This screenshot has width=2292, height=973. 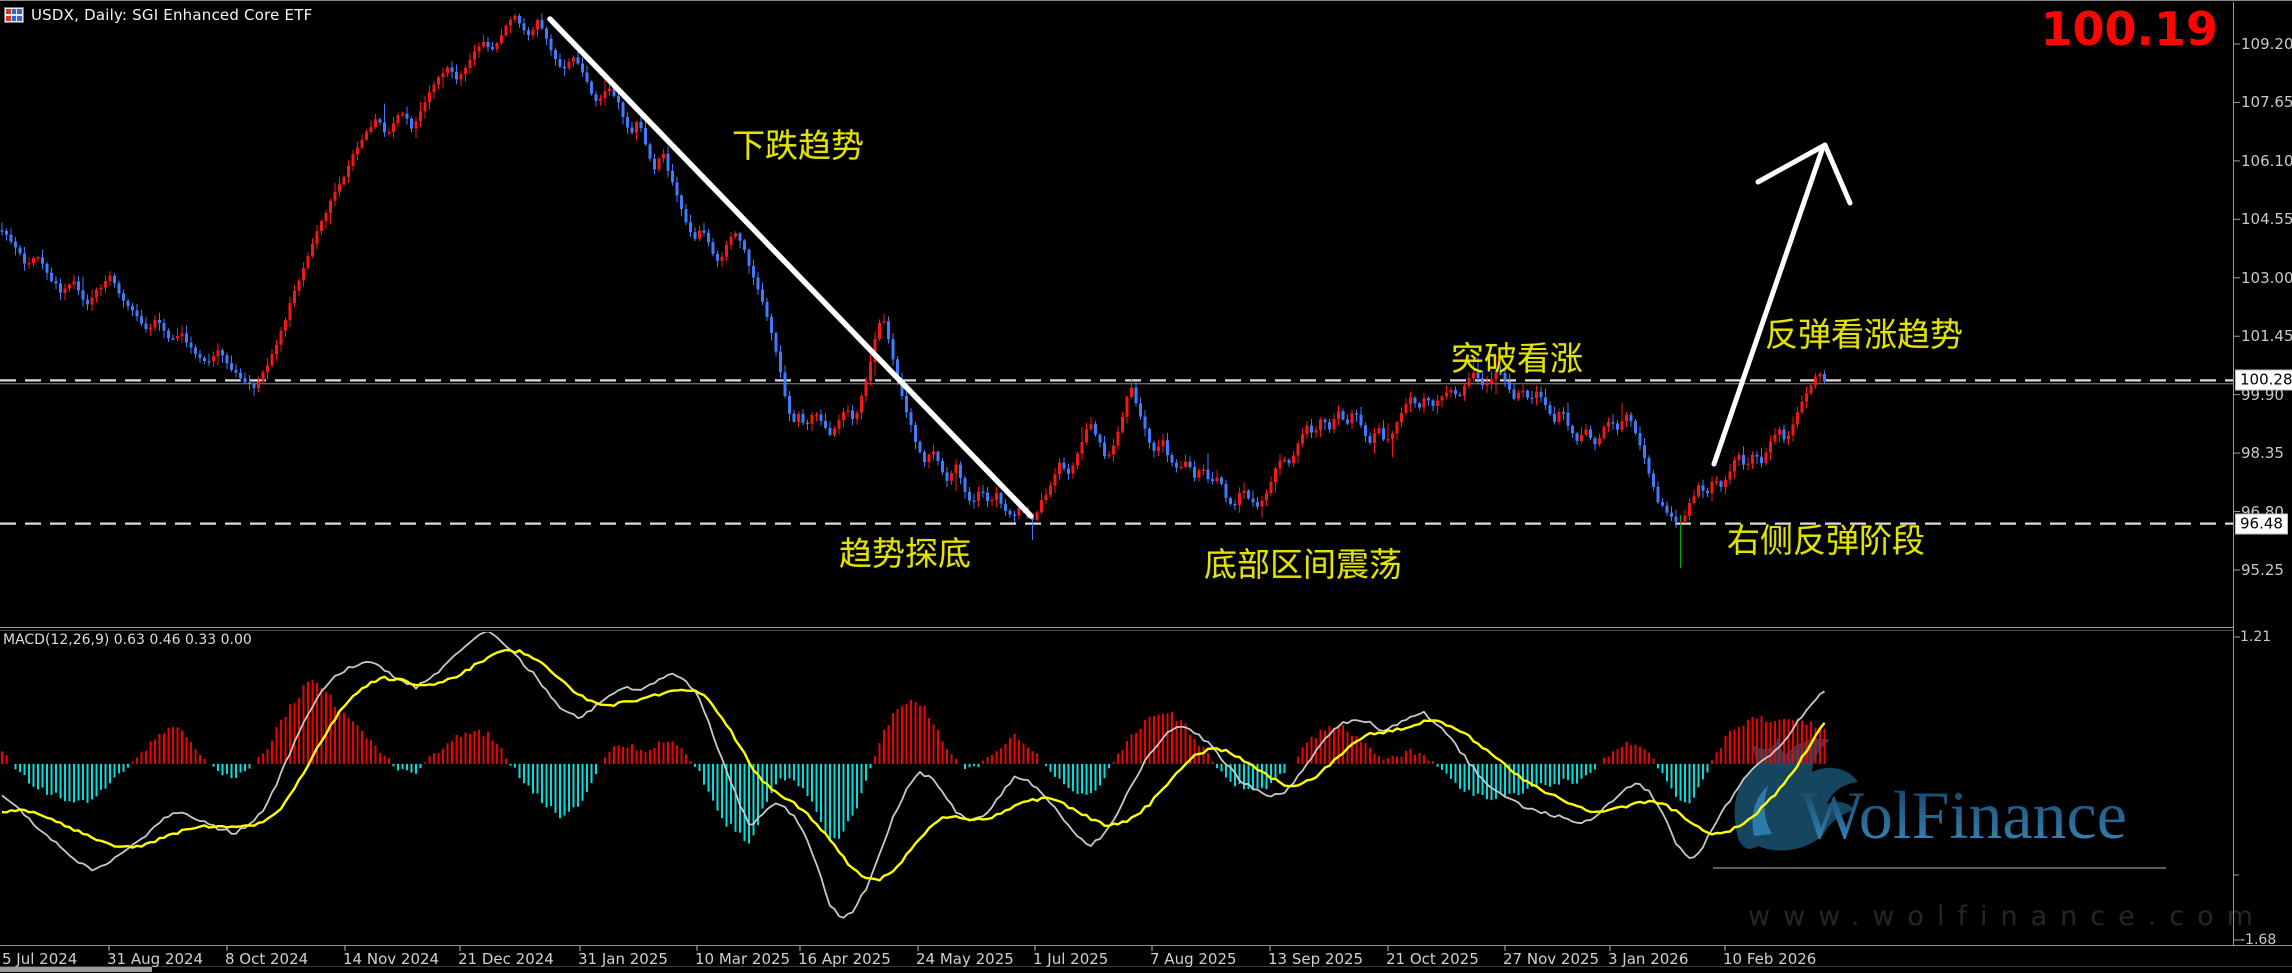 I want to click on price-axis-label: 95.25, so click(x=2262, y=570).